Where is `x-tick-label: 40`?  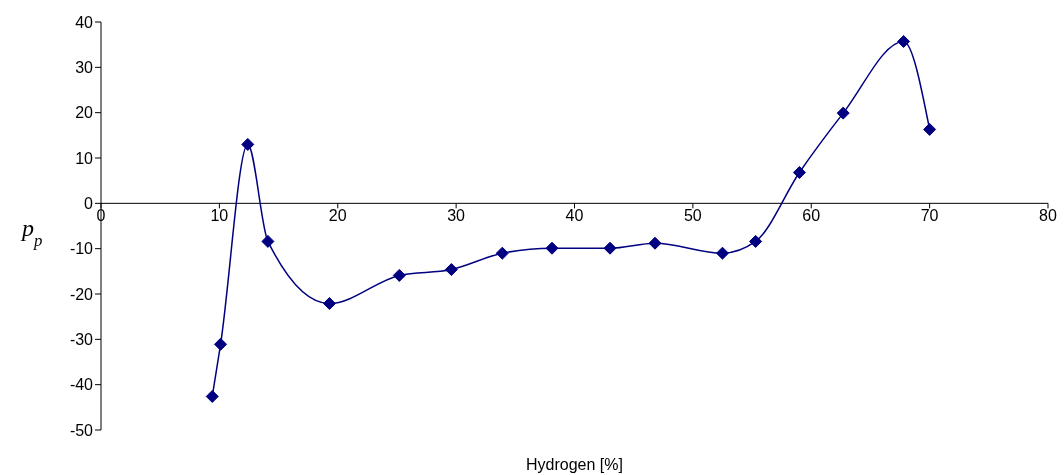
x-tick-label: 40 is located at coordinates (574, 216).